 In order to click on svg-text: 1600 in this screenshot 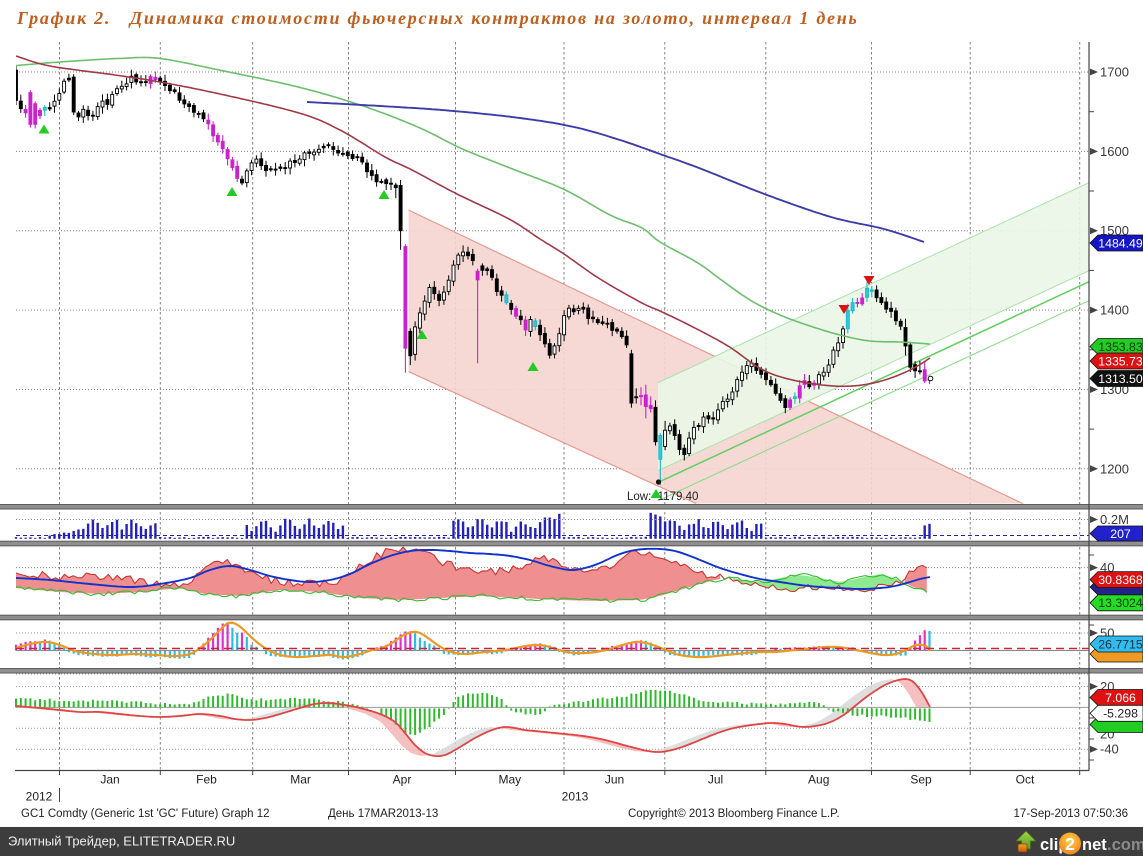, I will do `click(1114, 151)`.